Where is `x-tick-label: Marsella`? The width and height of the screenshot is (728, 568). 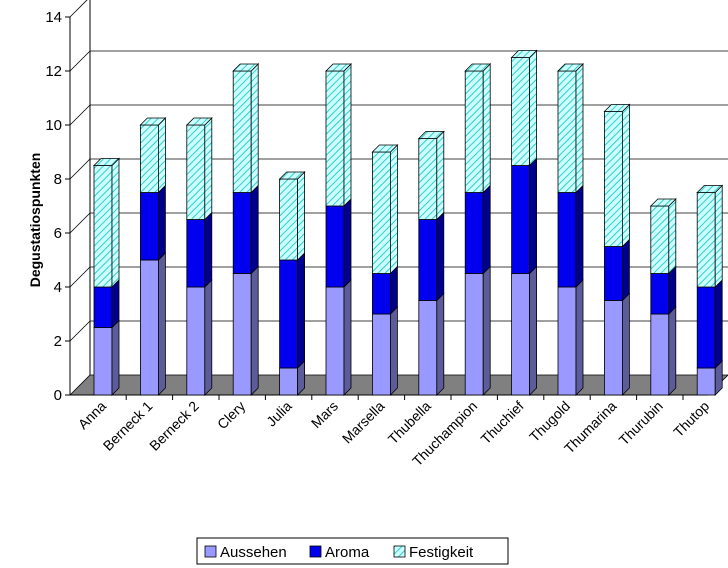
x-tick-label: Marsella is located at coordinates (363, 422).